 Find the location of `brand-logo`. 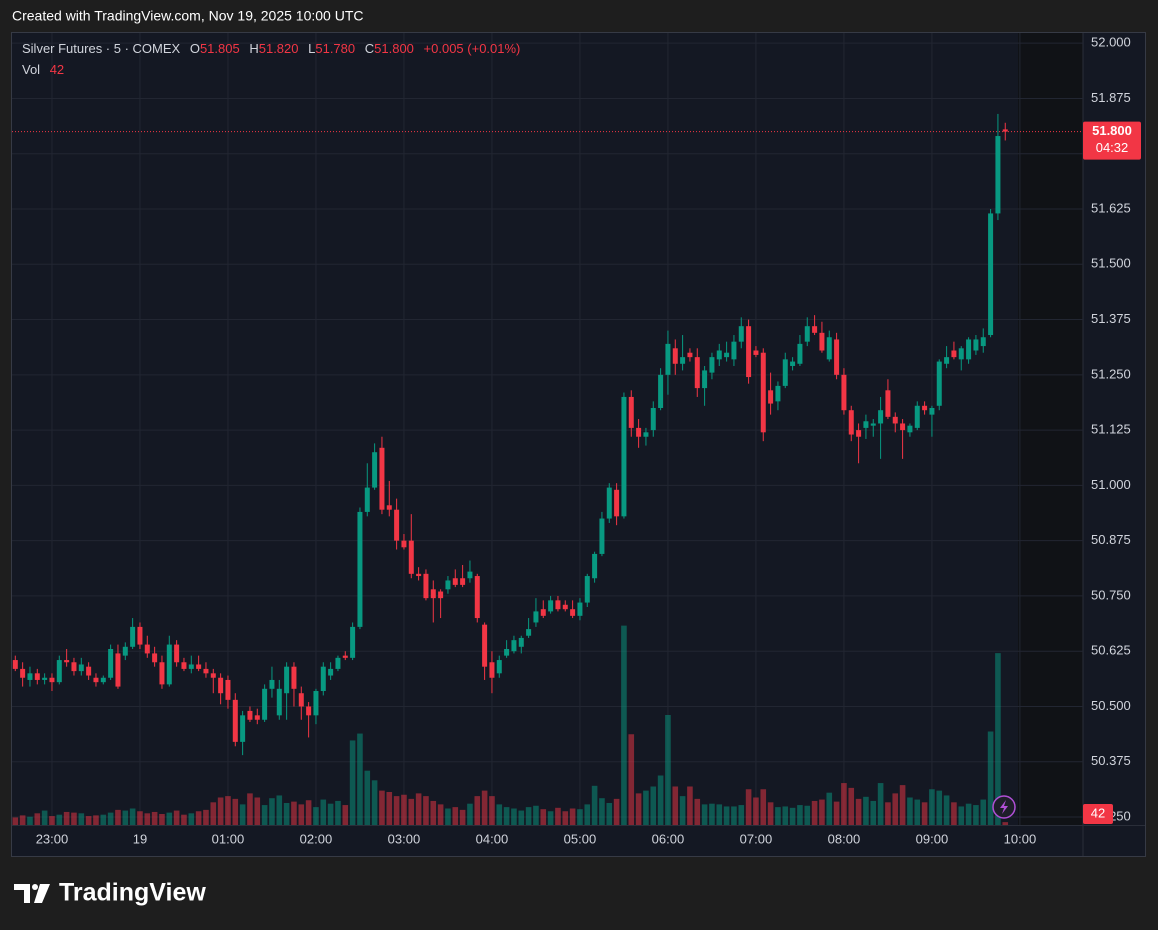

brand-logo is located at coordinates (32, 893).